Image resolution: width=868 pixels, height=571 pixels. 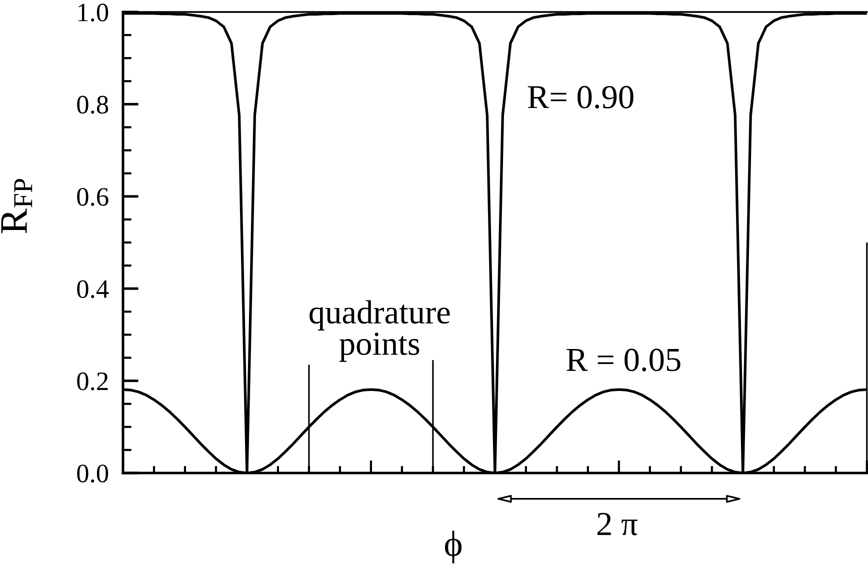 I want to click on series-label: R= 0.90, so click(x=581, y=97).